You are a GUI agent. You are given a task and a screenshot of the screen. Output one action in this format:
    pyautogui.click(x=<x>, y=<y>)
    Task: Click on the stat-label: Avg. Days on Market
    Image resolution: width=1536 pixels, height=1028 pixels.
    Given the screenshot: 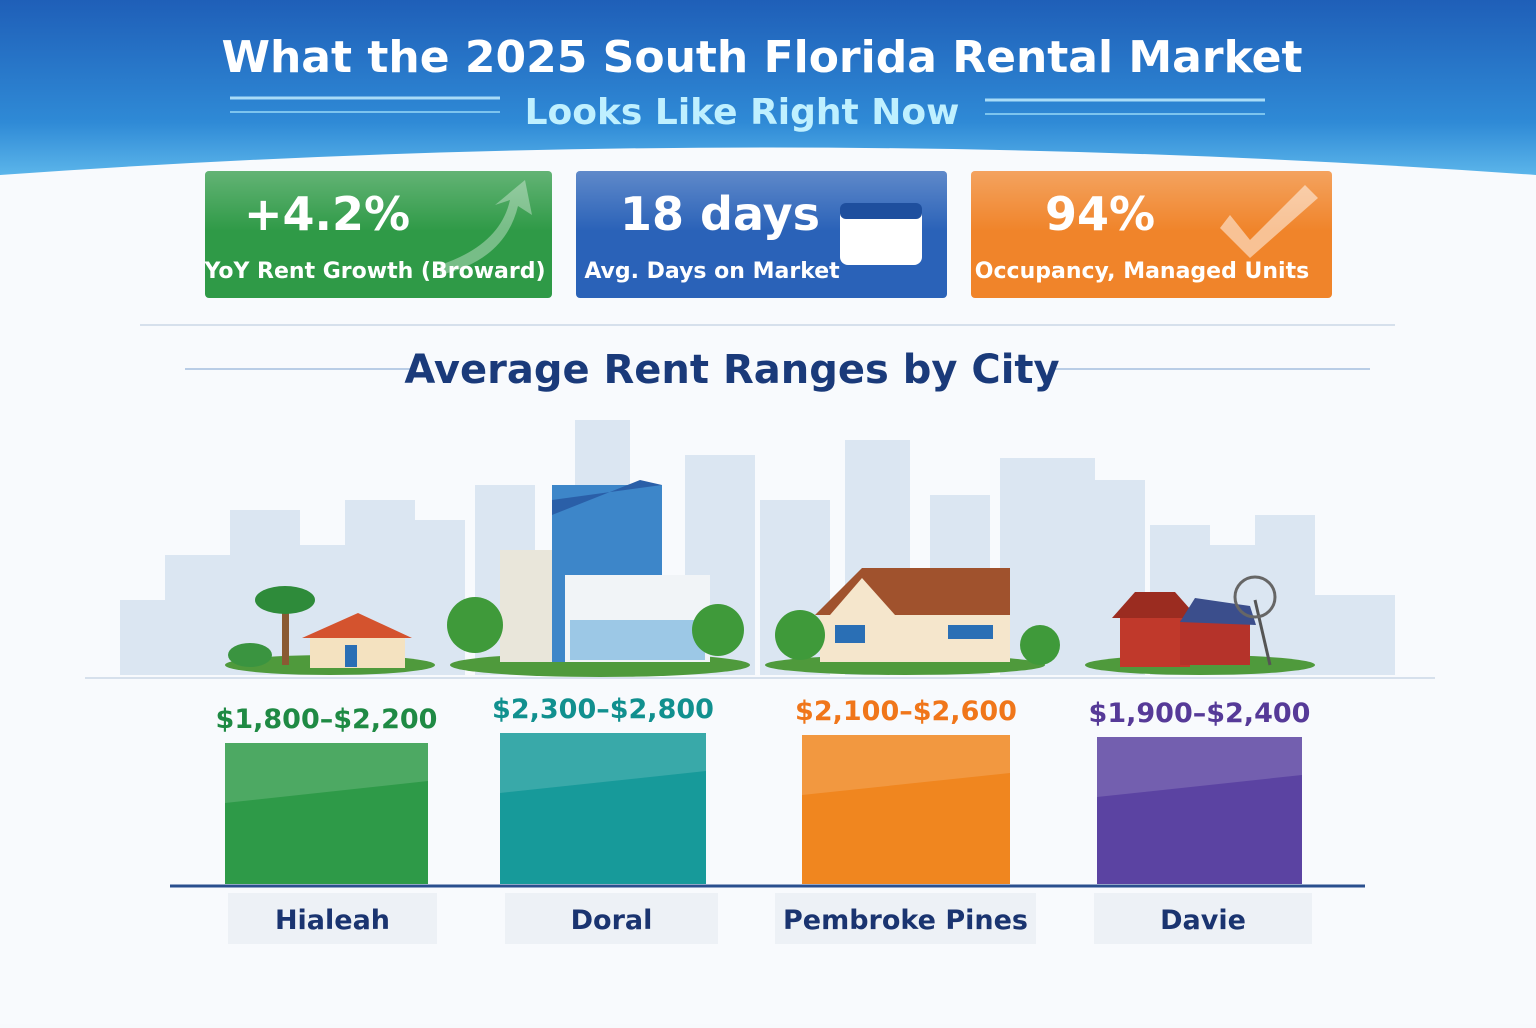 What is the action you would take?
    pyautogui.click(x=712, y=271)
    